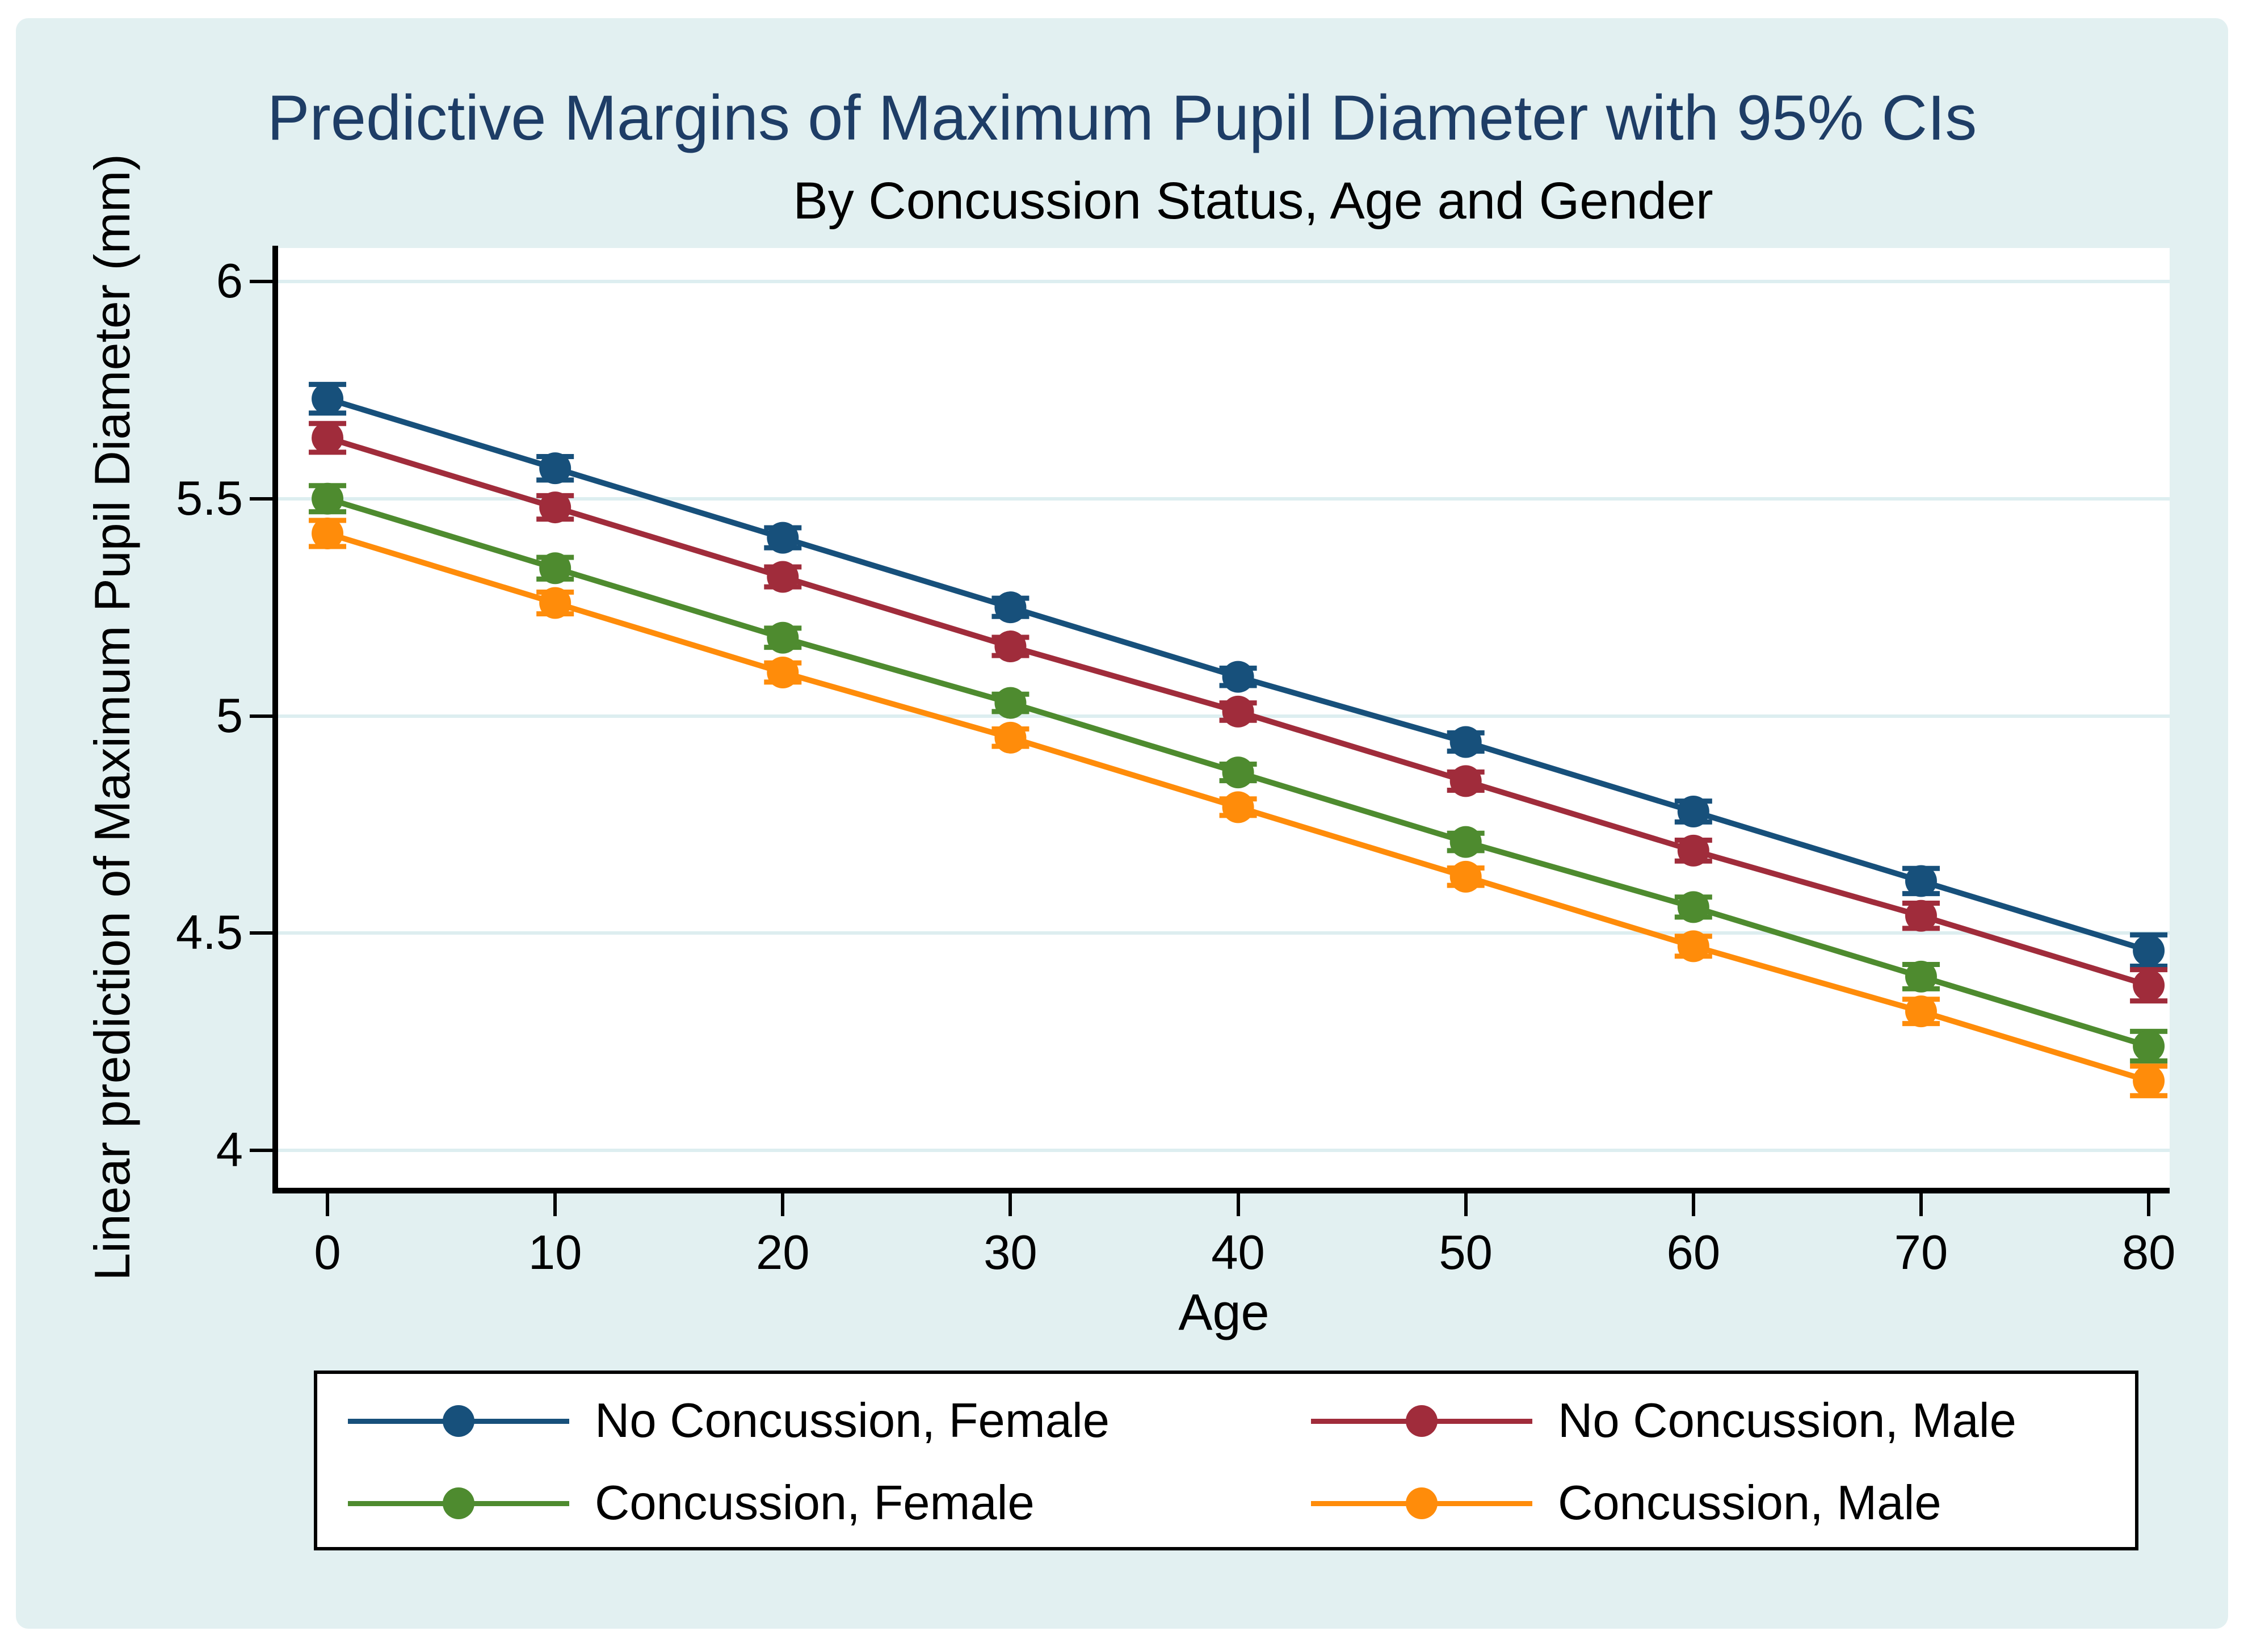 The width and height of the screenshot is (2244, 1652). What do you see at coordinates (783, 1253) in the screenshot?
I see `x-tick-label: 20` at bounding box center [783, 1253].